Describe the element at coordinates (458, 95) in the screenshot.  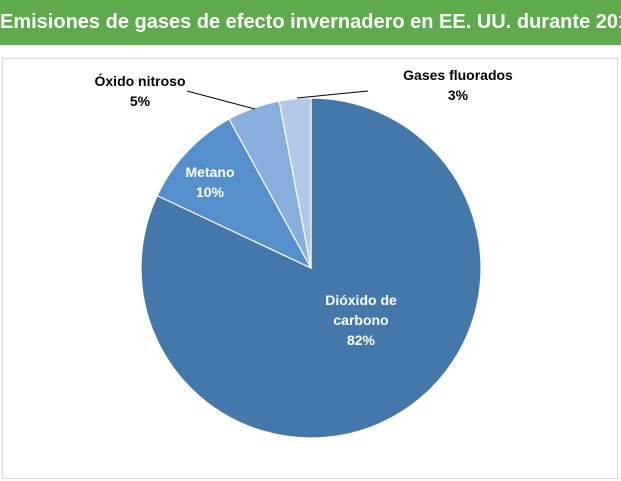
I see `slice-value-gases-fluorados: 3%` at that location.